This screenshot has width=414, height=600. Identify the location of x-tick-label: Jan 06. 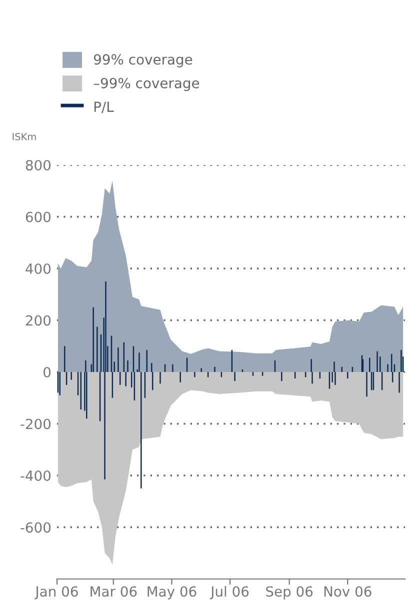
(56, 593).